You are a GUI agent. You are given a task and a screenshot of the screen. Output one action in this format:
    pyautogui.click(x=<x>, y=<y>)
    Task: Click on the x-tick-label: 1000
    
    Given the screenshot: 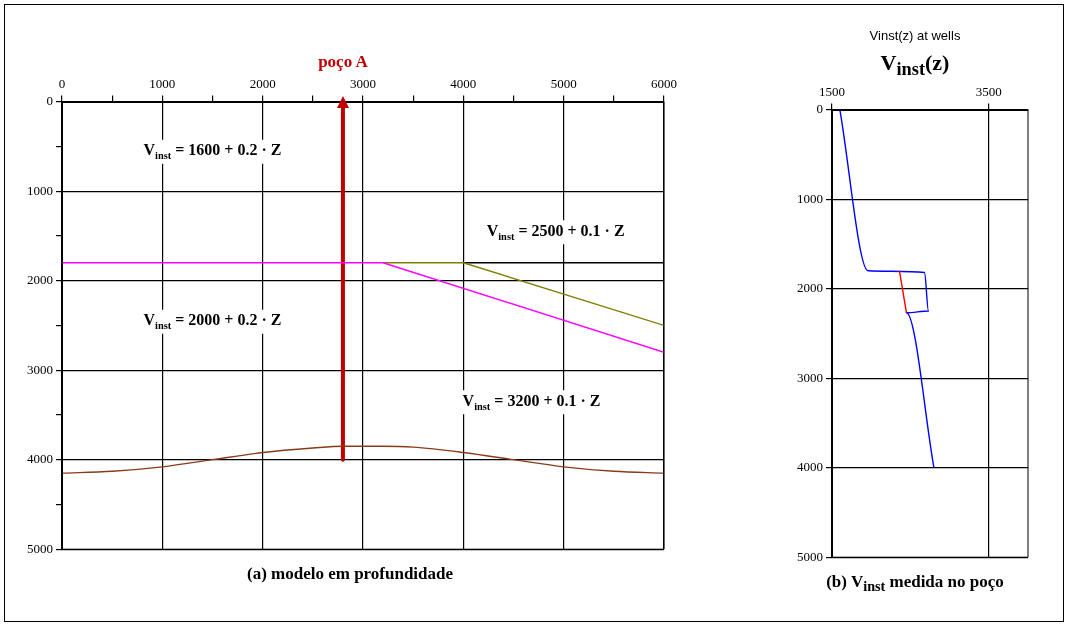 What is the action you would take?
    pyautogui.click(x=162, y=84)
    